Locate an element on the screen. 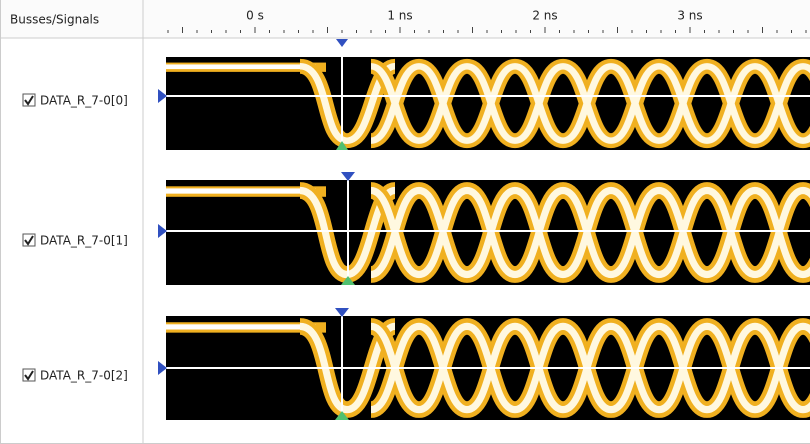 The height and width of the screenshot is (444, 810). signal-name: DATA_R_7-0[0] is located at coordinates (84, 101).